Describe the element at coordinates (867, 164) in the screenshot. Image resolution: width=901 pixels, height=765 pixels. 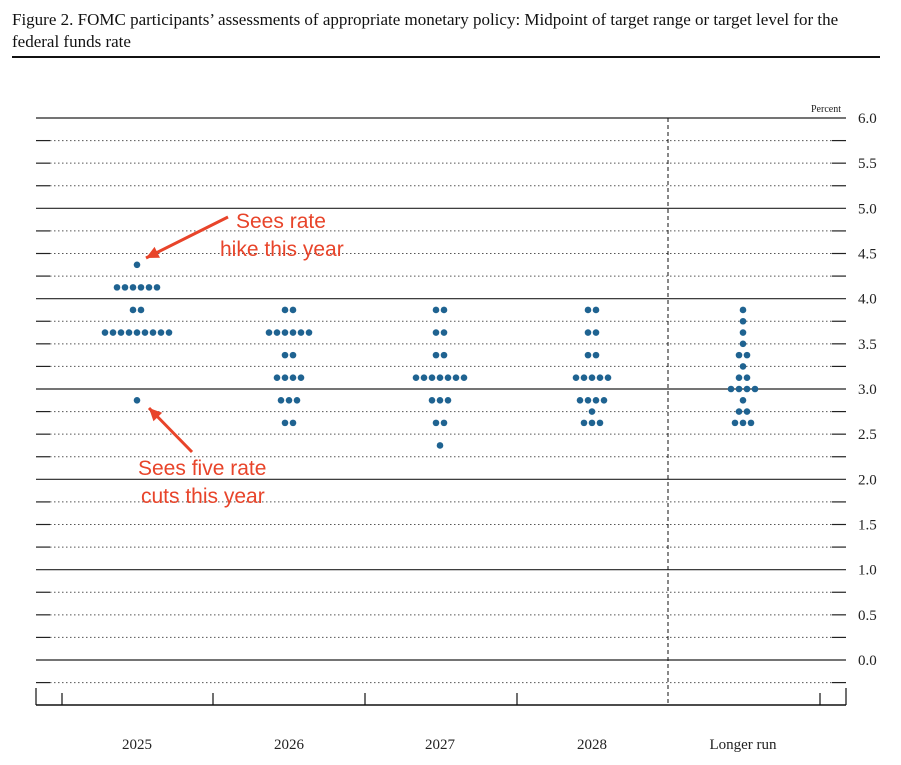
I see `y-tick-label: 5.5` at that location.